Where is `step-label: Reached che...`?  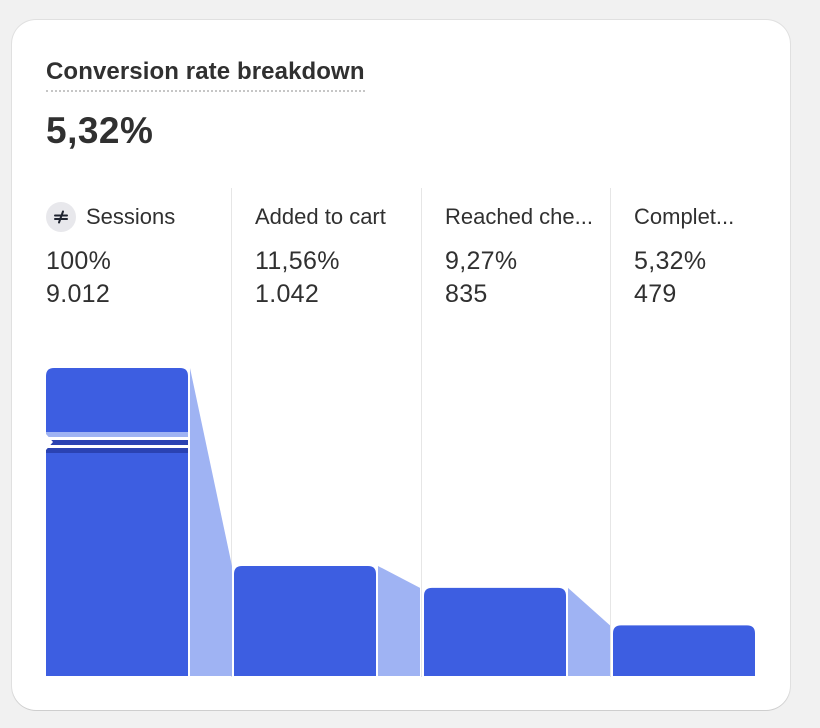
step-label: Reached che... is located at coordinates (519, 216).